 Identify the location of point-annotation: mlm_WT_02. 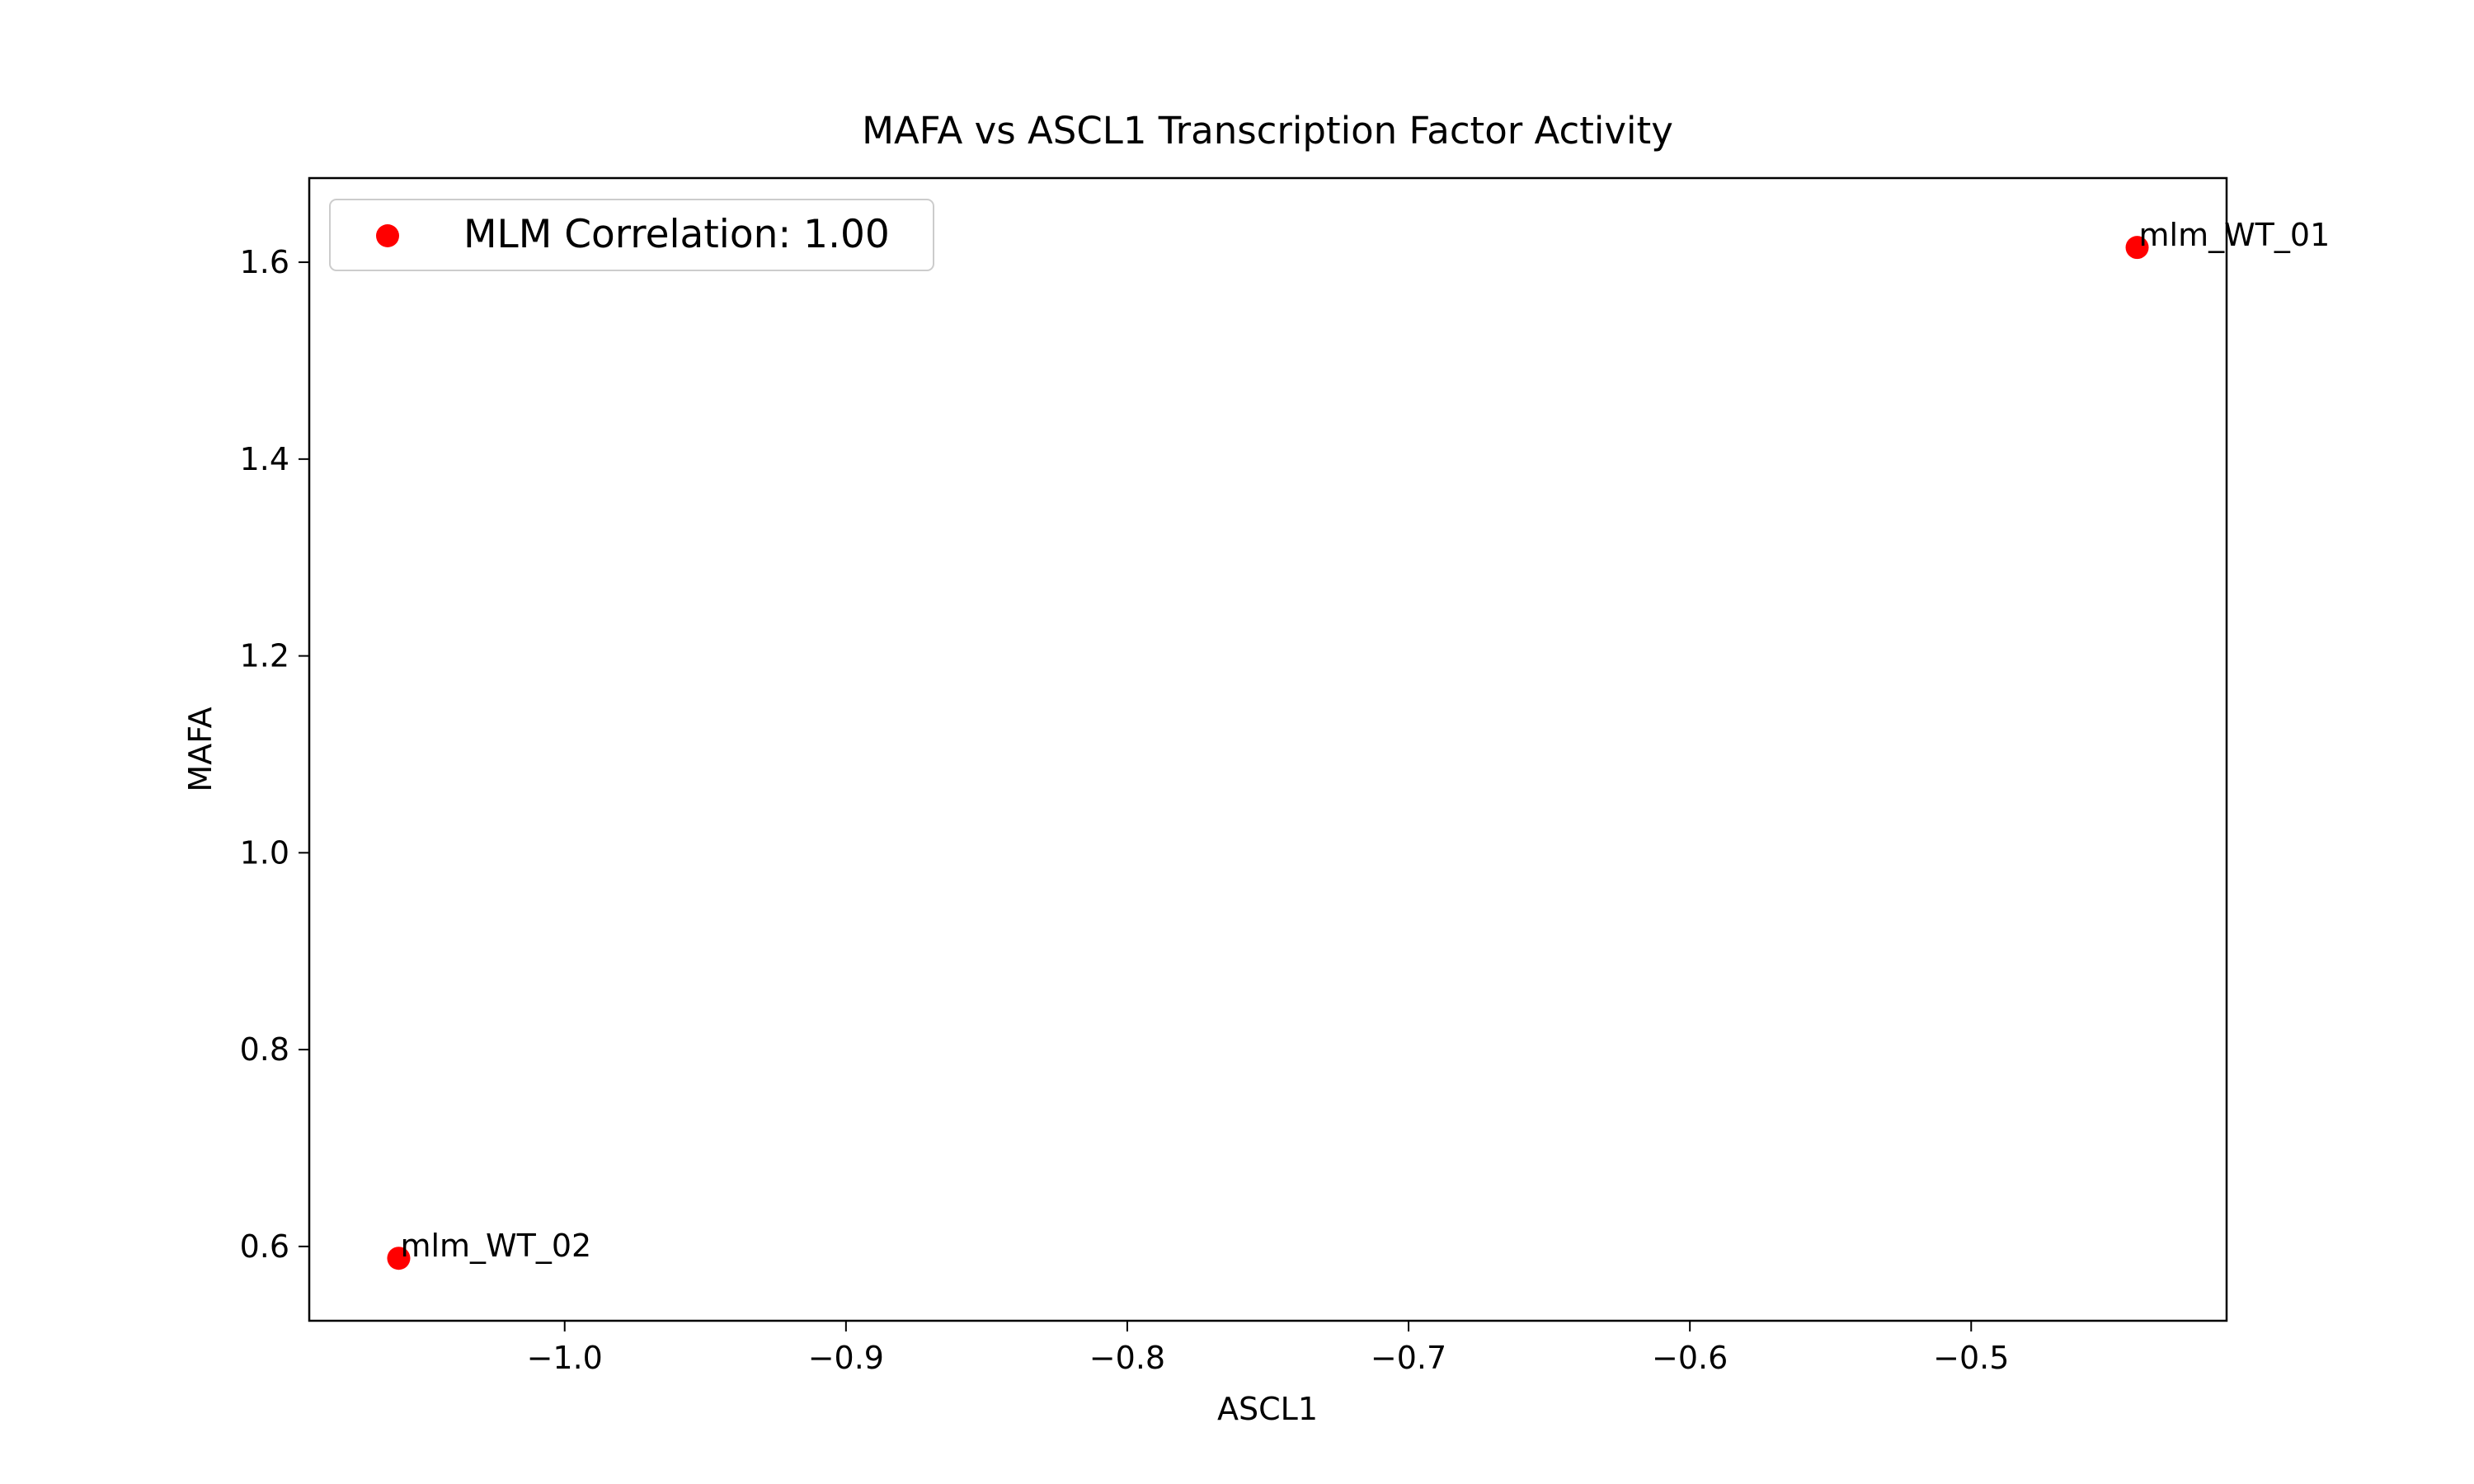
(495, 1246).